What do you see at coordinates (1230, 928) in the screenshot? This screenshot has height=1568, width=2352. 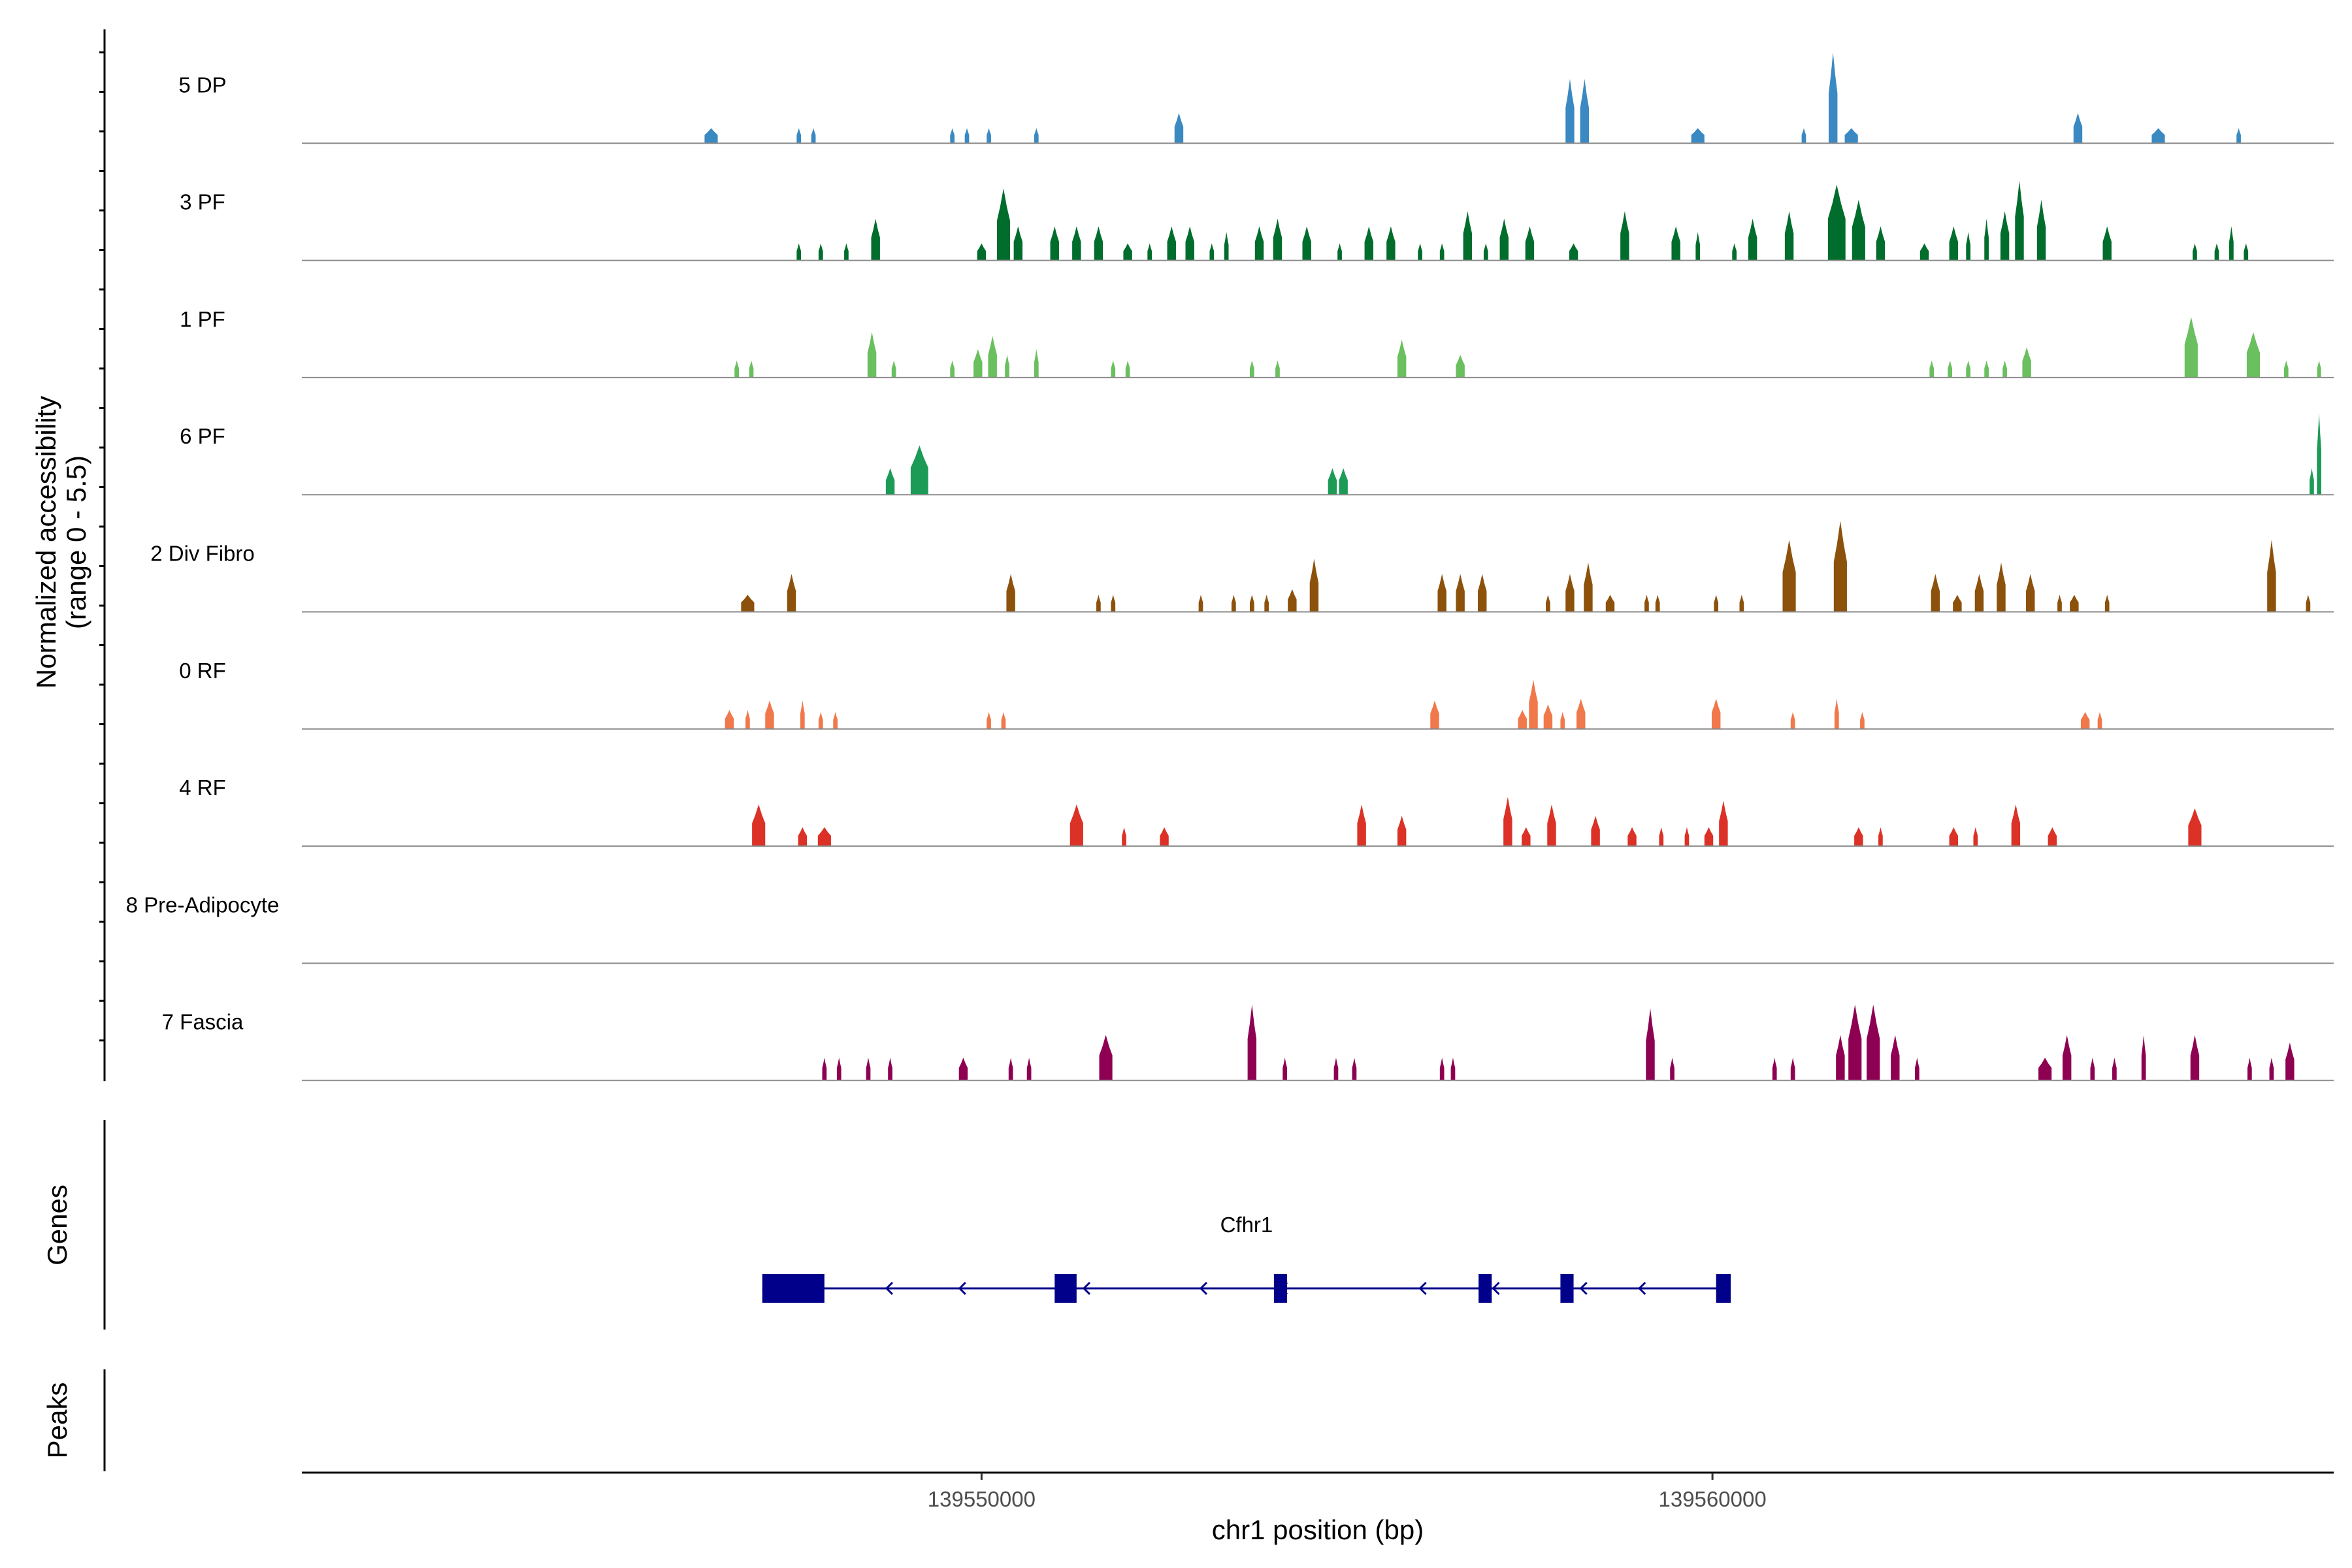 I see `track-8-pre-adipocyte: 8 Pre-Adipocyte` at bounding box center [1230, 928].